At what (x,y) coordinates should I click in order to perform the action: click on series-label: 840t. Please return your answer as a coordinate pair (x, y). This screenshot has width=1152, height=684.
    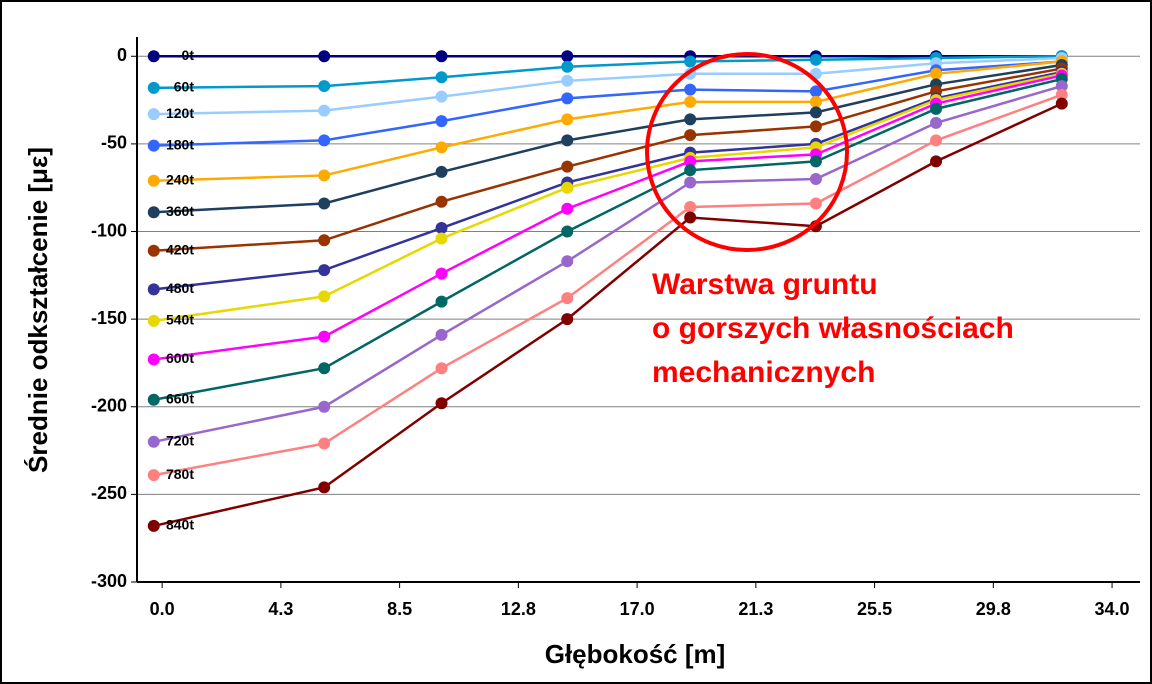
    Looking at the image, I should click on (180, 525).